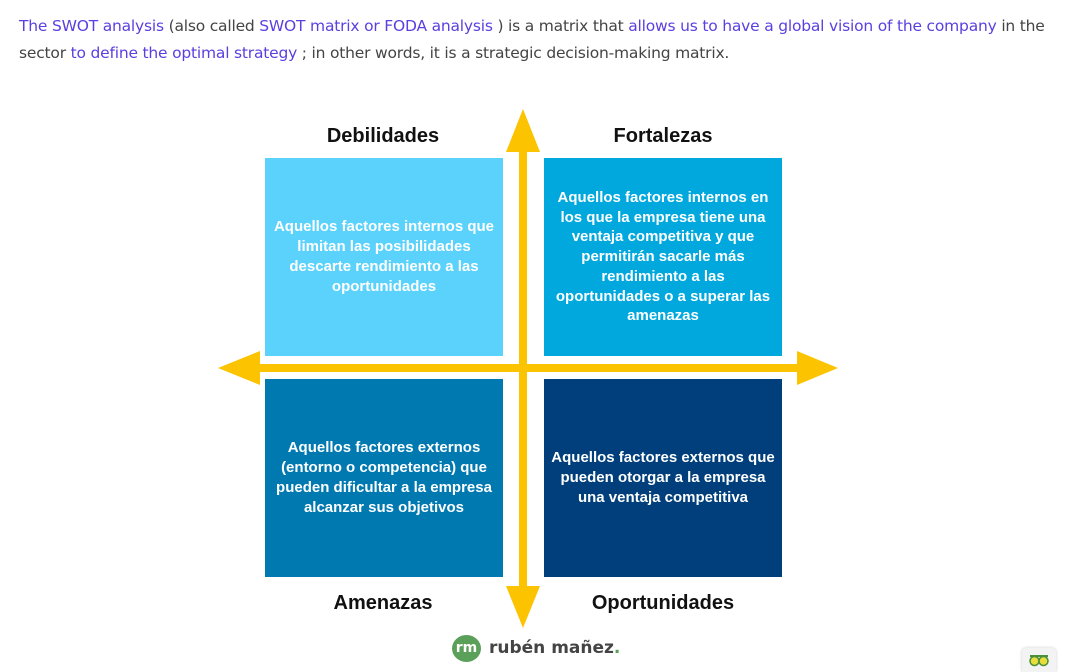 The image size is (1091, 672). What do you see at coordinates (78, 53) in the screenshot?
I see `link-to: to` at bounding box center [78, 53].